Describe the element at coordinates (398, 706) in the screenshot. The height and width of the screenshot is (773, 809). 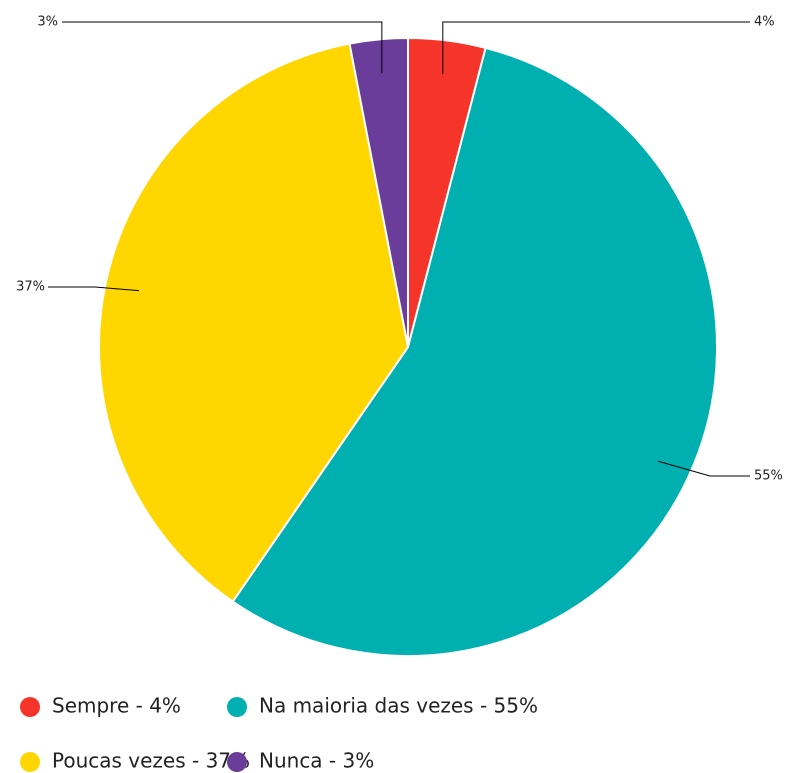
I see `legend-label: Na maioria das vezes - 55%` at that location.